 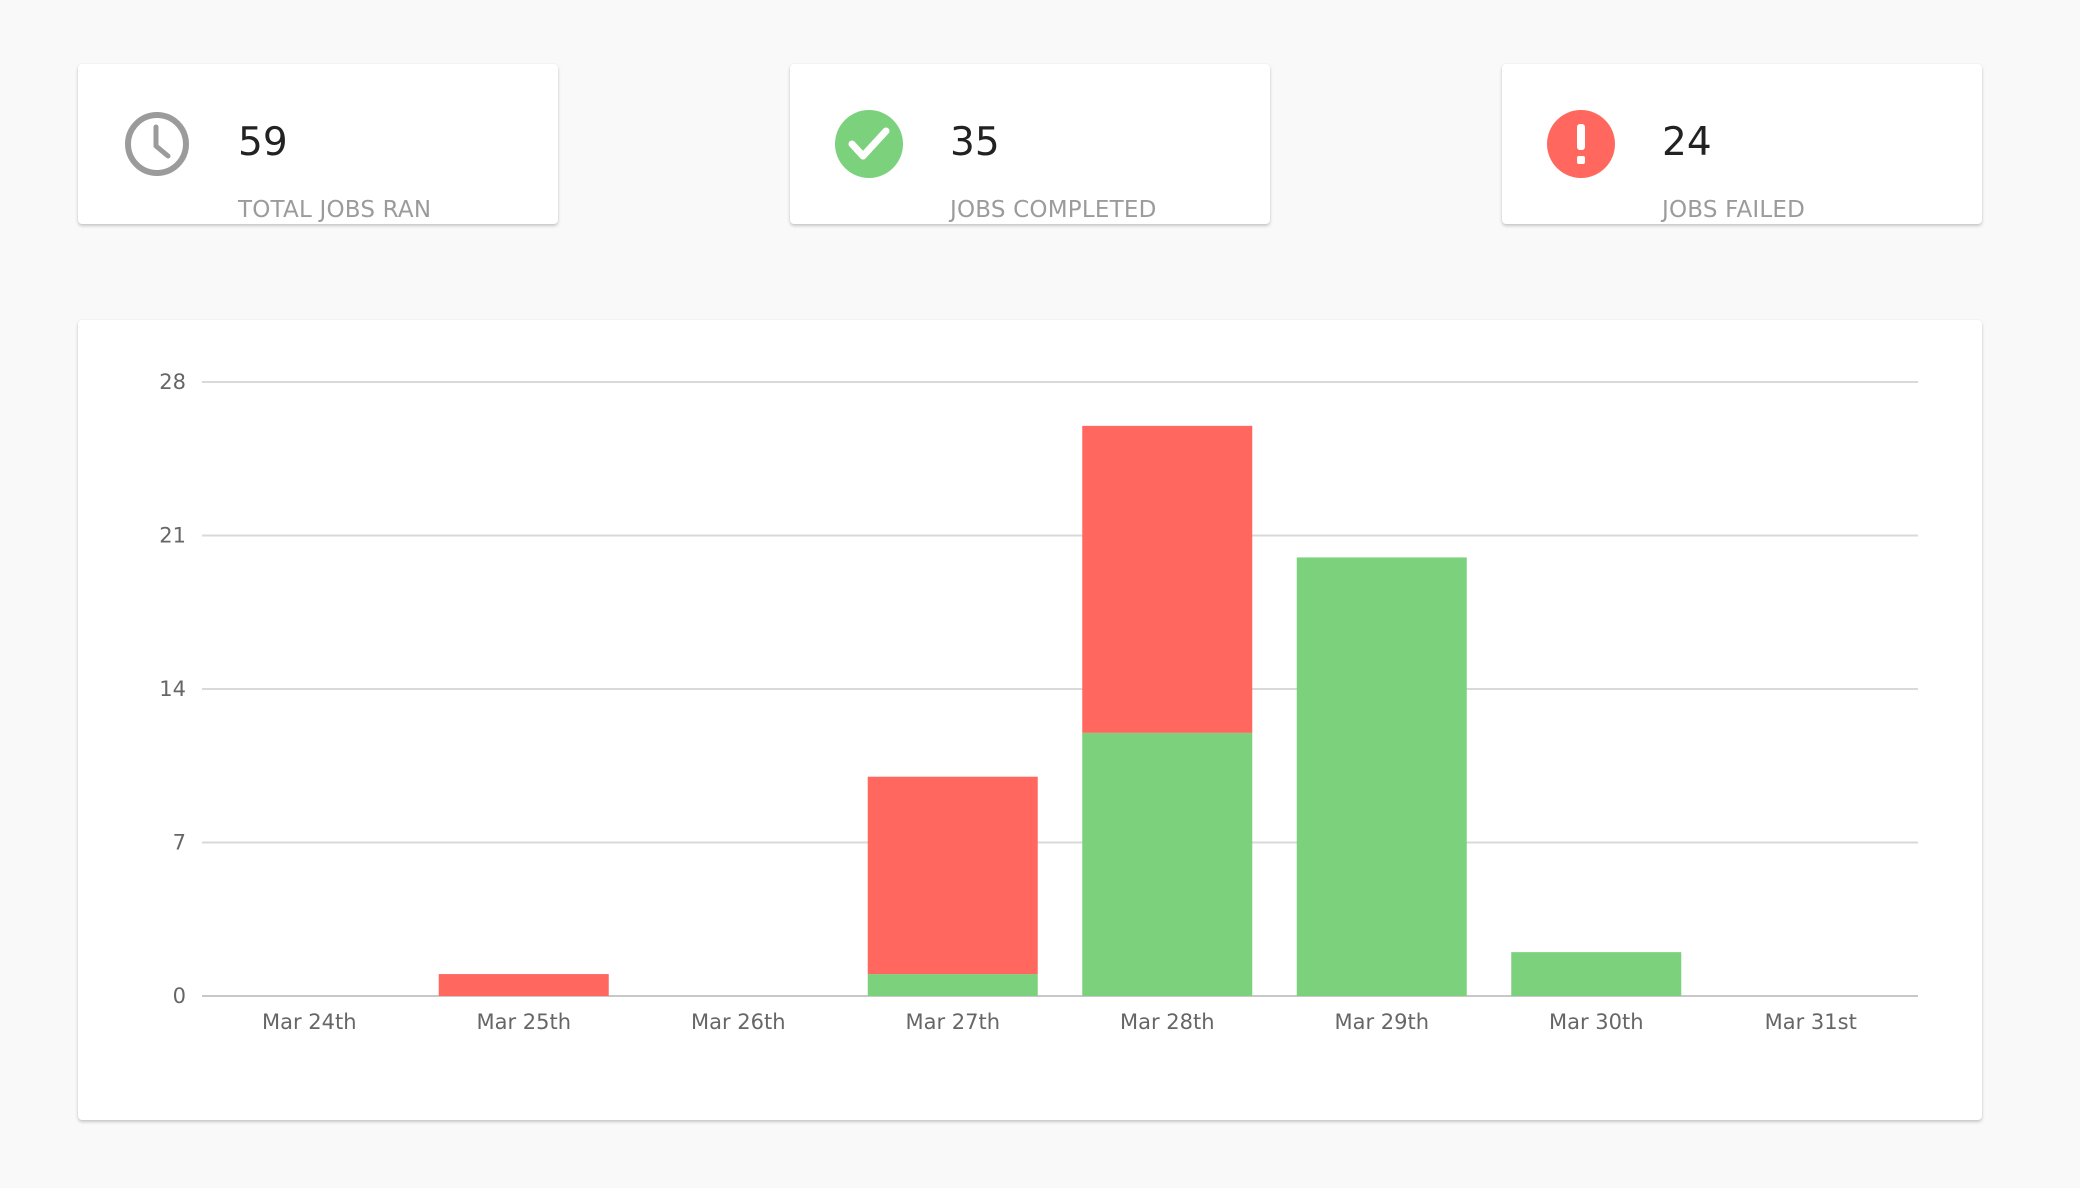 What do you see at coordinates (1742, 144) in the screenshot?
I see `jobs-failed-card: 24 JOBS FAILED` at bounding box center [1742, 144].